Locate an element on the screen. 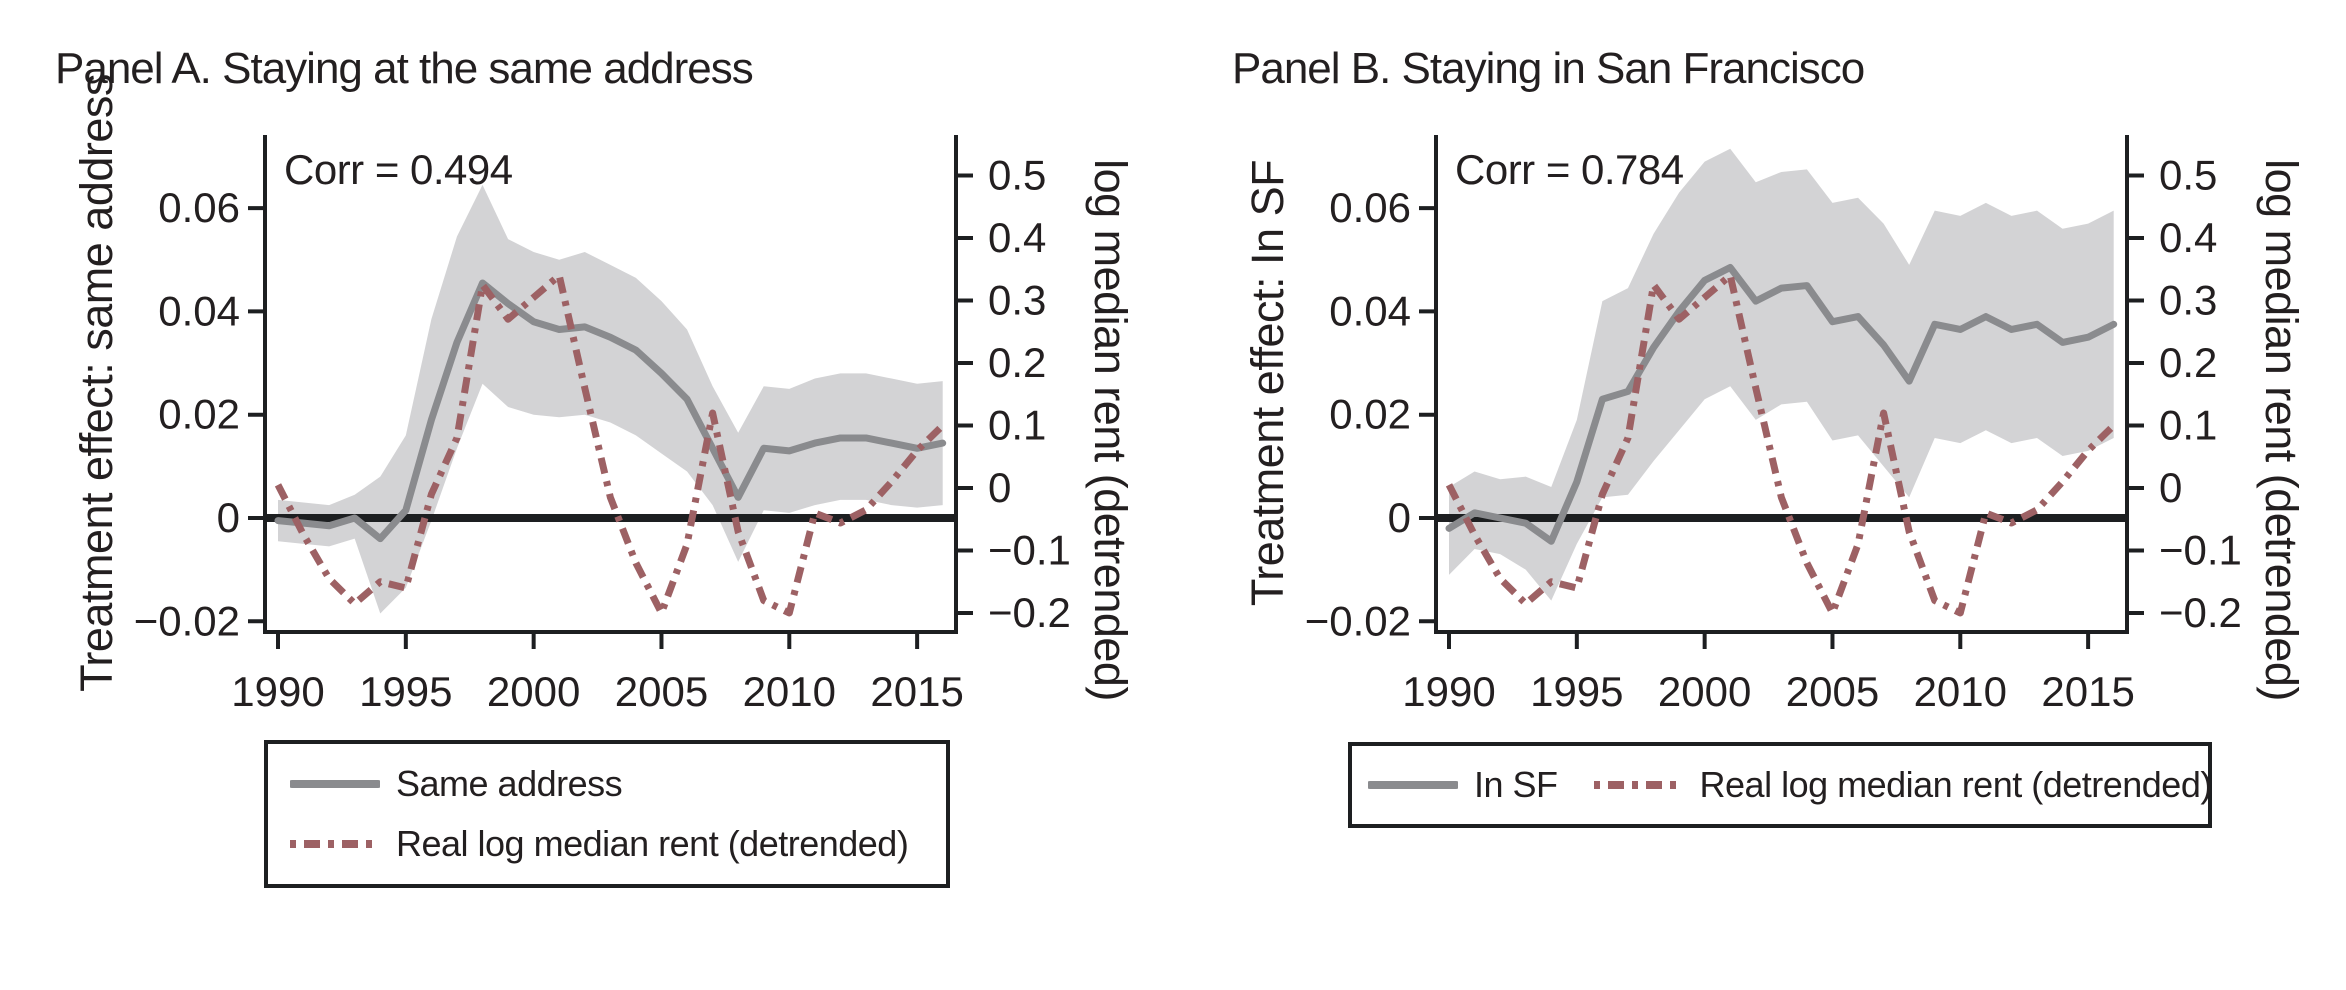 This screenshot has width=2346, height=990. panel-b-corr-annotation: Corr = 0.784 is located at coordinates (1569, 169).